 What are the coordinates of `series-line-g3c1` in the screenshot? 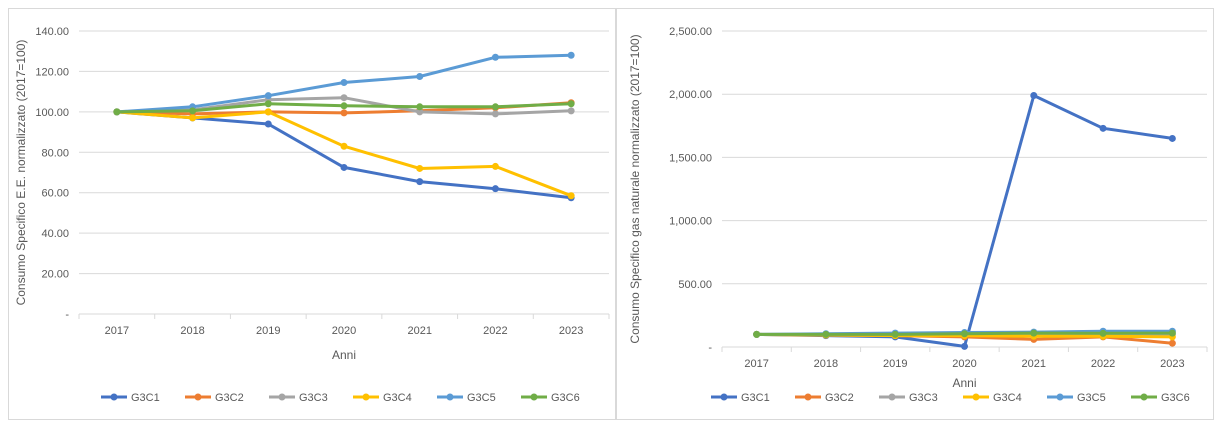 It's located at (344, 155).